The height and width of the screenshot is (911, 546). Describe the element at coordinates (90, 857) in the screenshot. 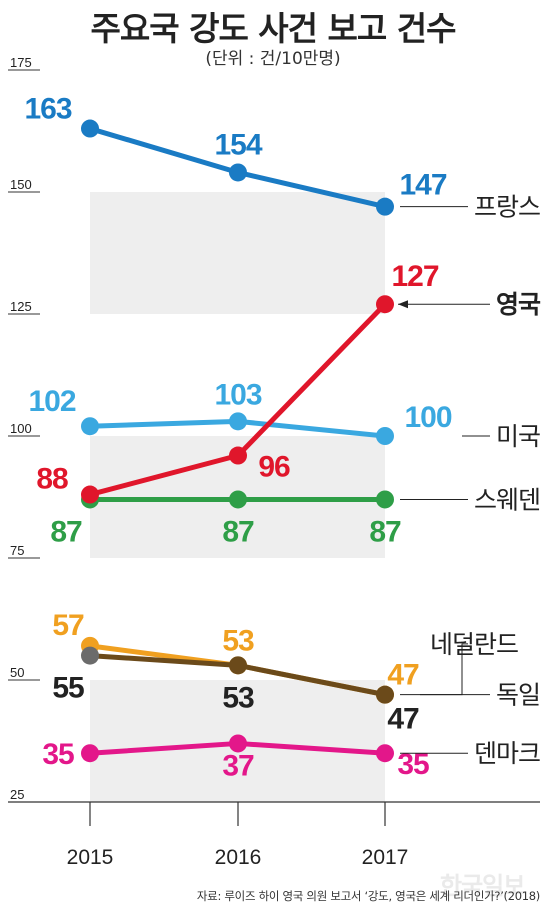

I see `x-tick-label: 2015` at that location.